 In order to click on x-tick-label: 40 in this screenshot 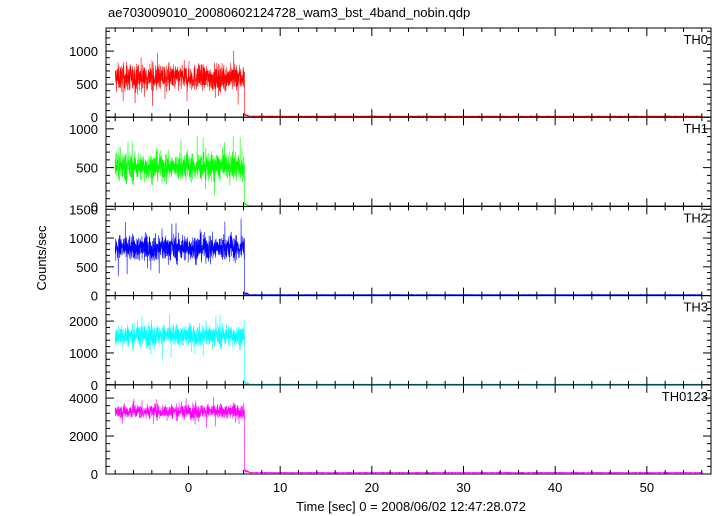, I will do `click(555, 487)`.